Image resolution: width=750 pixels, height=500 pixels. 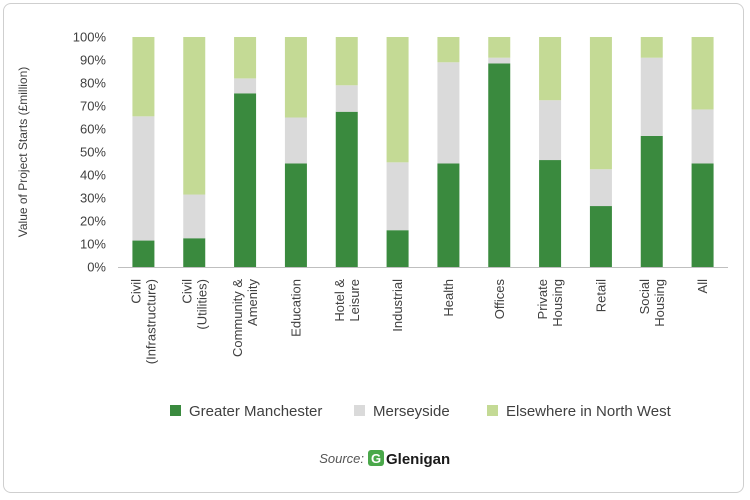 I want to click on x-tick-label: Industrial, so click(x=397, y=305).